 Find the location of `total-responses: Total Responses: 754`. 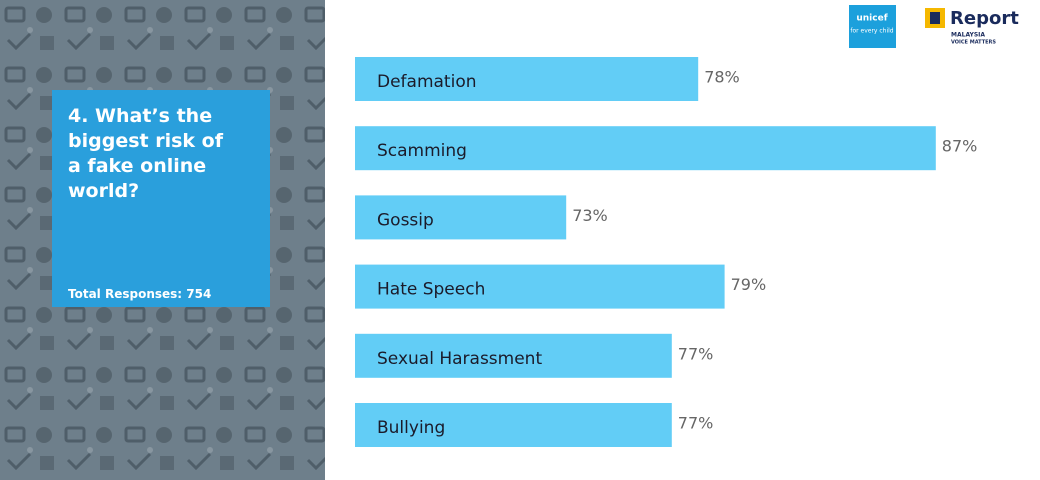

total-responses: Total Responses: 754 is located at coordinates (140, 294).